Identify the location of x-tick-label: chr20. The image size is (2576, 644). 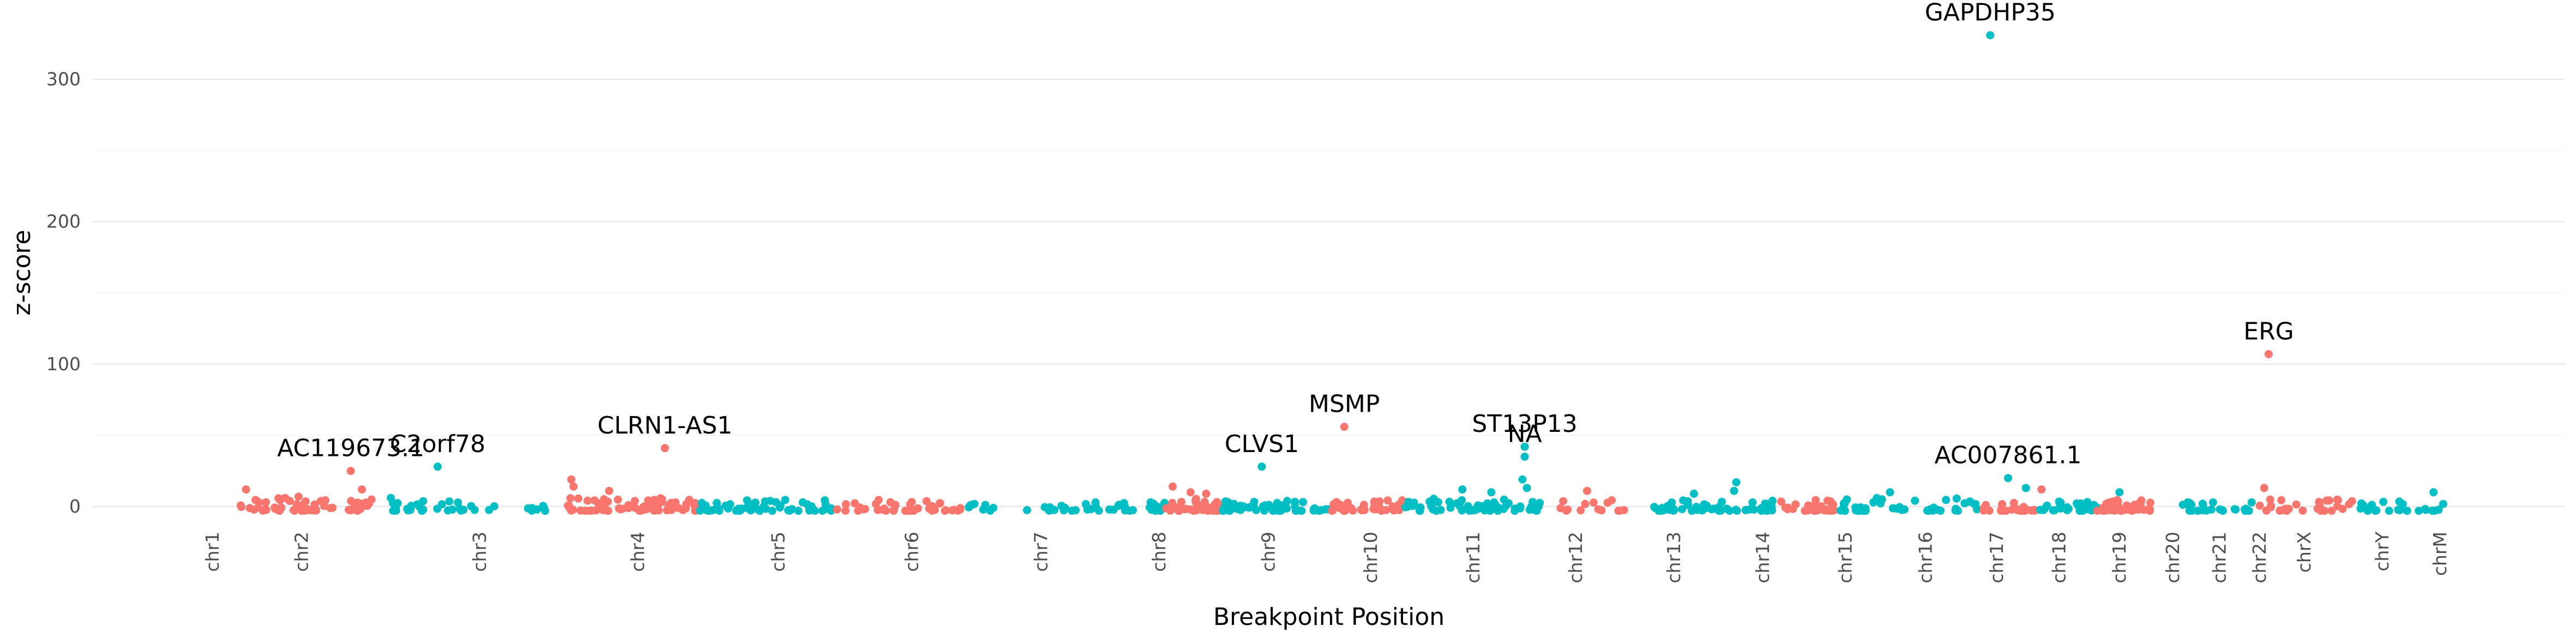
(2172, 557).